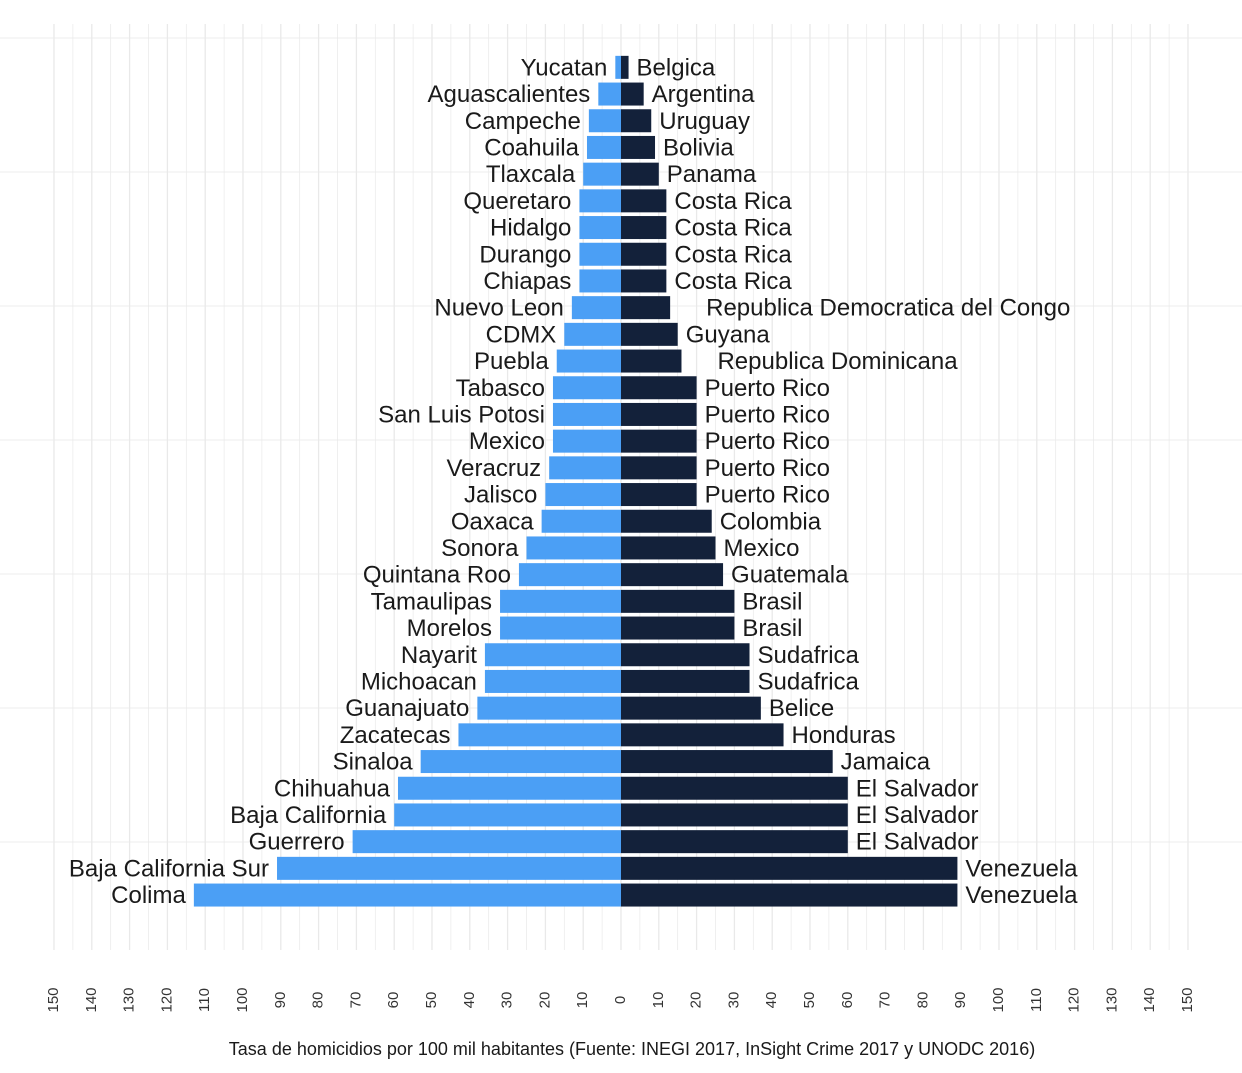 The height and width of the screenshot is (1073, 1242). What do you see at coordinates (461, 414) in the screenshot?
I see `bar-label-left: San Luis Potosi` at bounding box center [461, 414].